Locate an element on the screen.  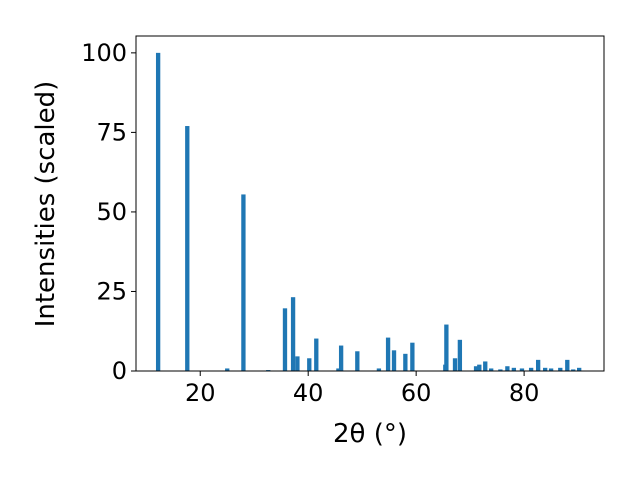
y-tick-label: 25 is located at coordinates (111, 291).